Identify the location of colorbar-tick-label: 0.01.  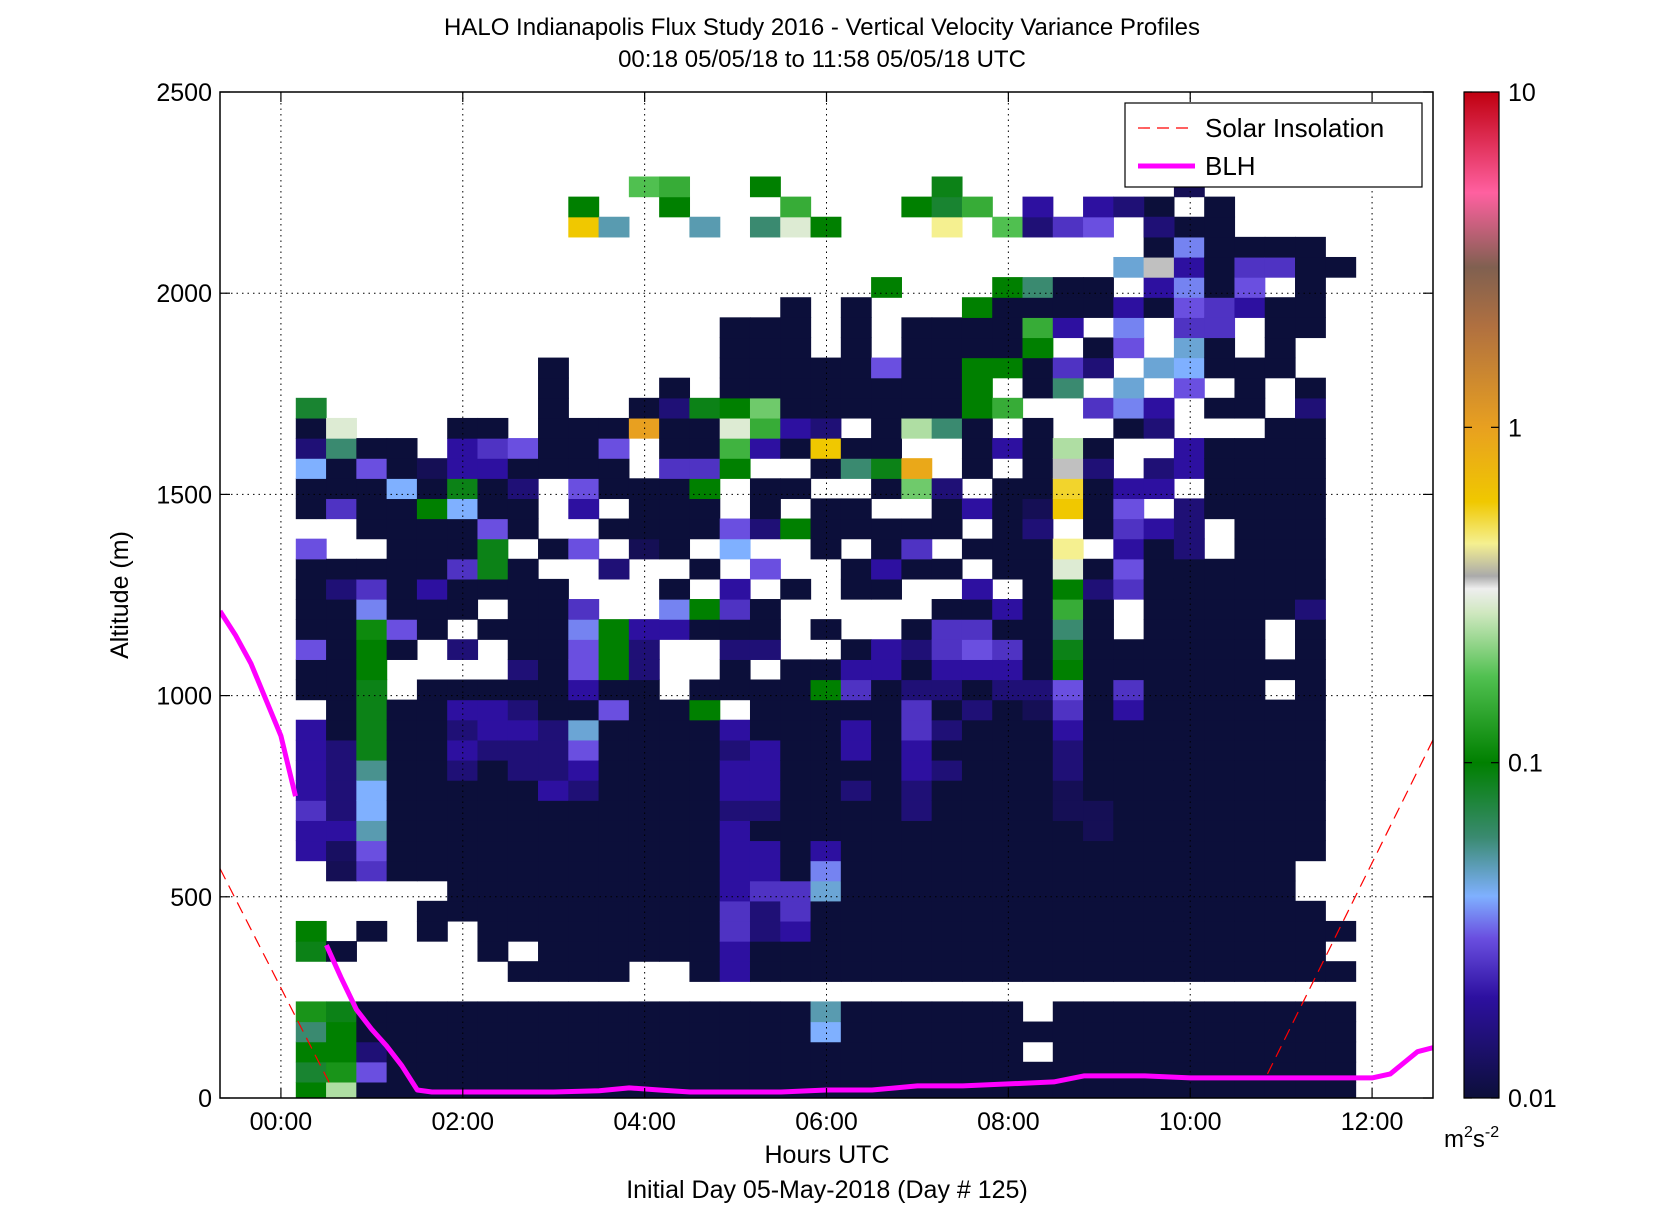
(1532, 1099).